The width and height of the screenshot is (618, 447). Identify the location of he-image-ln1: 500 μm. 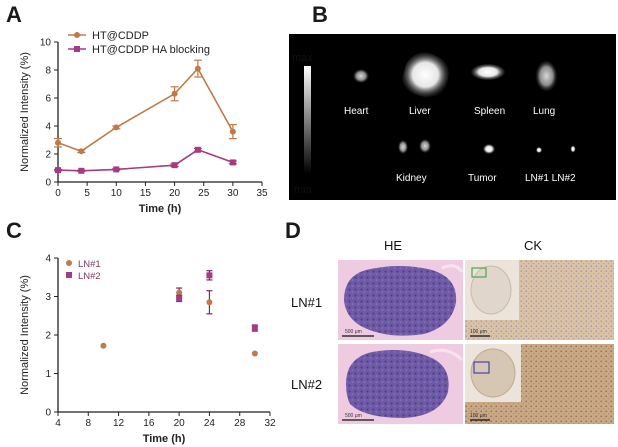
(401, 300).